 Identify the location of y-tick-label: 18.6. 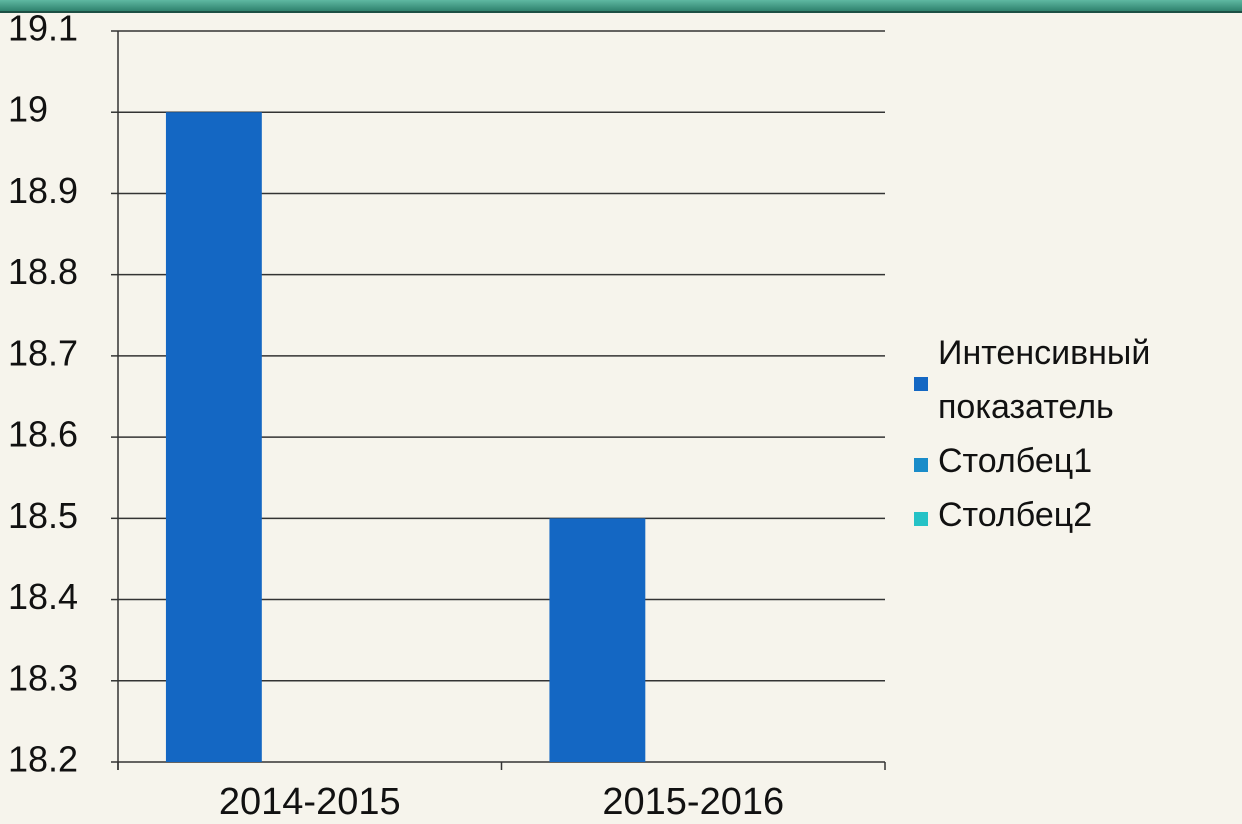
(43, 434).